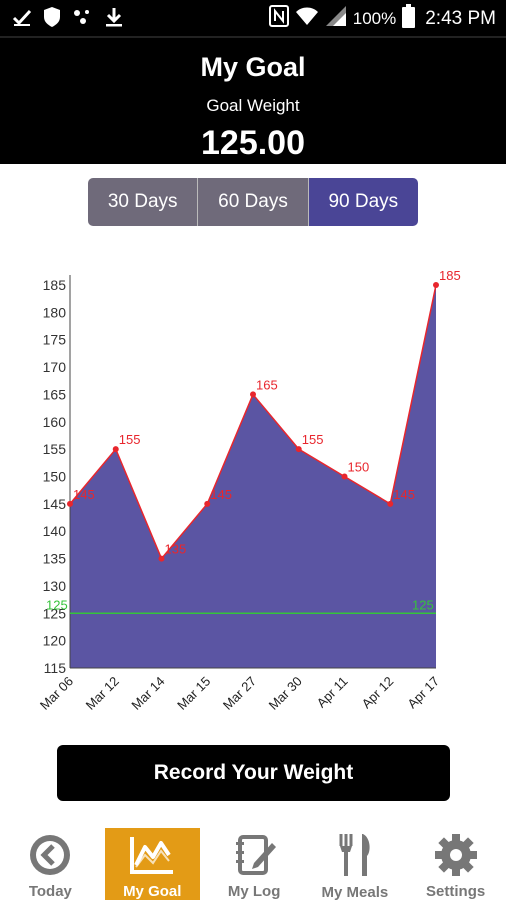 The width and height of the screenshot is (506, 900). What do you see at coordinates (22, 17) in the screenshot?
I see `check-icon` at bounding box center [22, 17].